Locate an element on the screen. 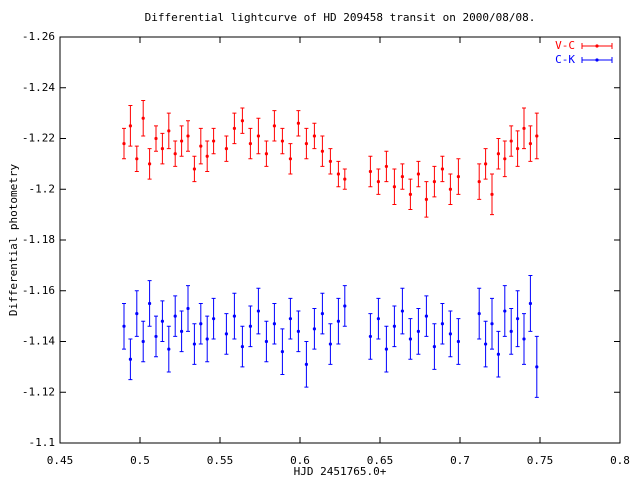  y-tick-label: -1.1 is located at coordinates (42, 442).